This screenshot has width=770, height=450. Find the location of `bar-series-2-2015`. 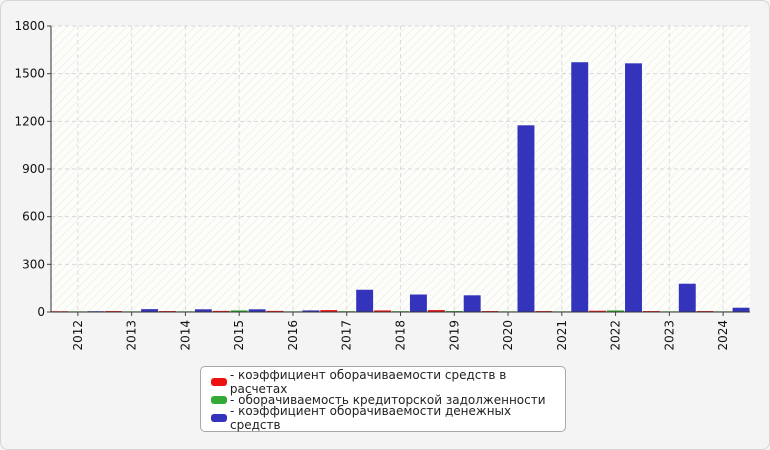

bar-series-2-2015 is located at coordinates (257, 310).